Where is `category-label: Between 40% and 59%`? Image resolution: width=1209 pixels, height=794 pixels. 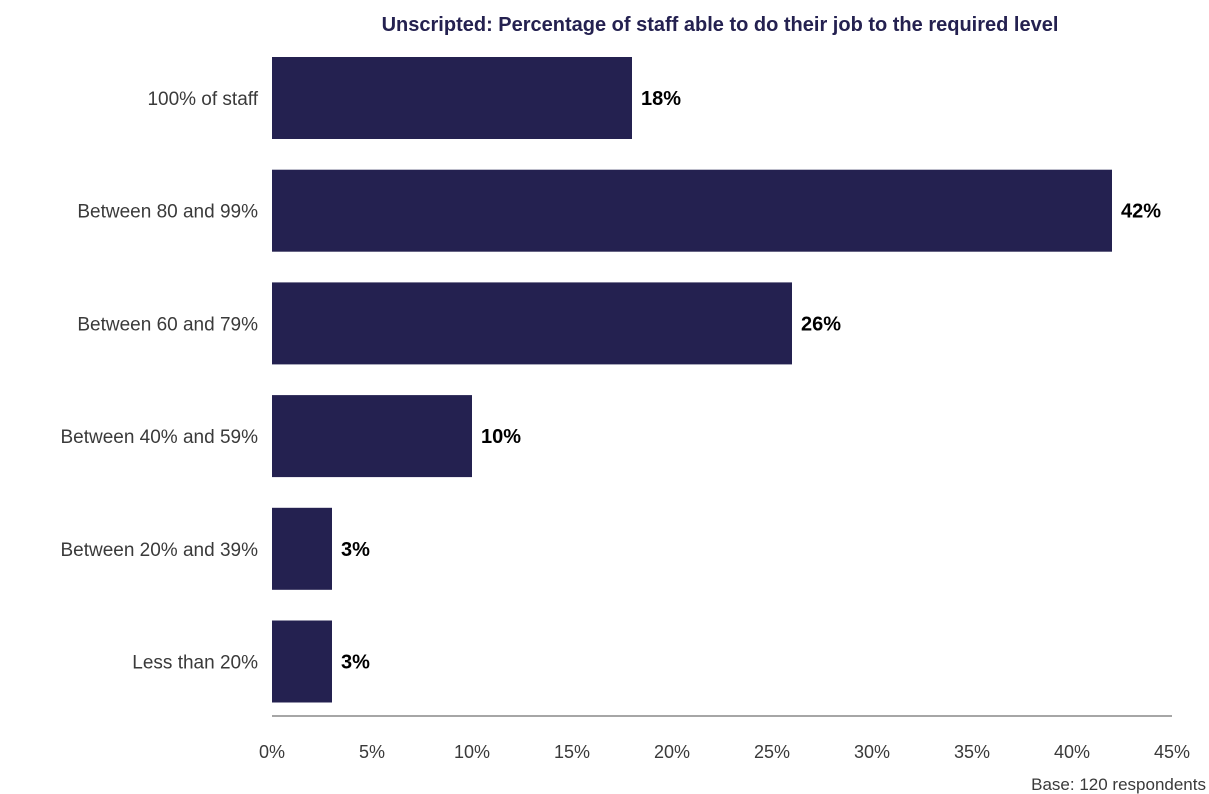 category-label: Between 40% and 59% is located at coordinates (159, 437).